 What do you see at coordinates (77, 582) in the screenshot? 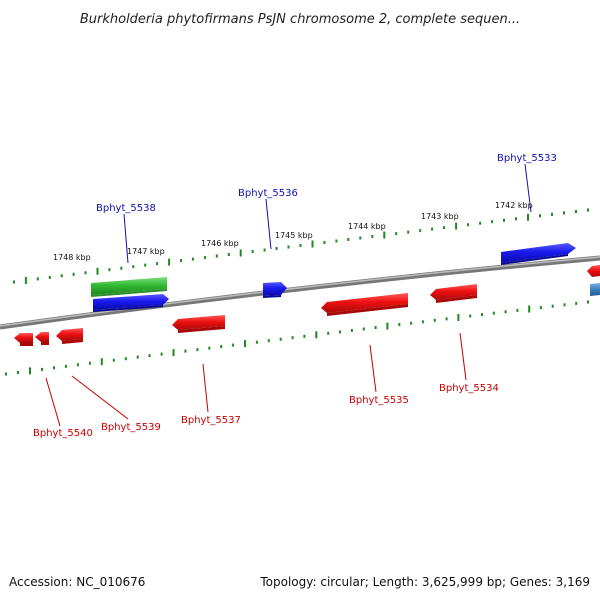
I see `accession-text: Accession: NC_010676` at bounding box center [77, 582].